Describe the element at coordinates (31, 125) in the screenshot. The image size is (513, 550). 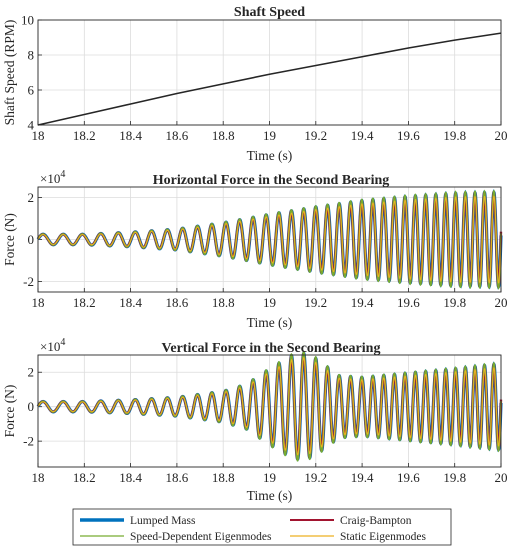
I see `y-tick-label: 4` at that location.